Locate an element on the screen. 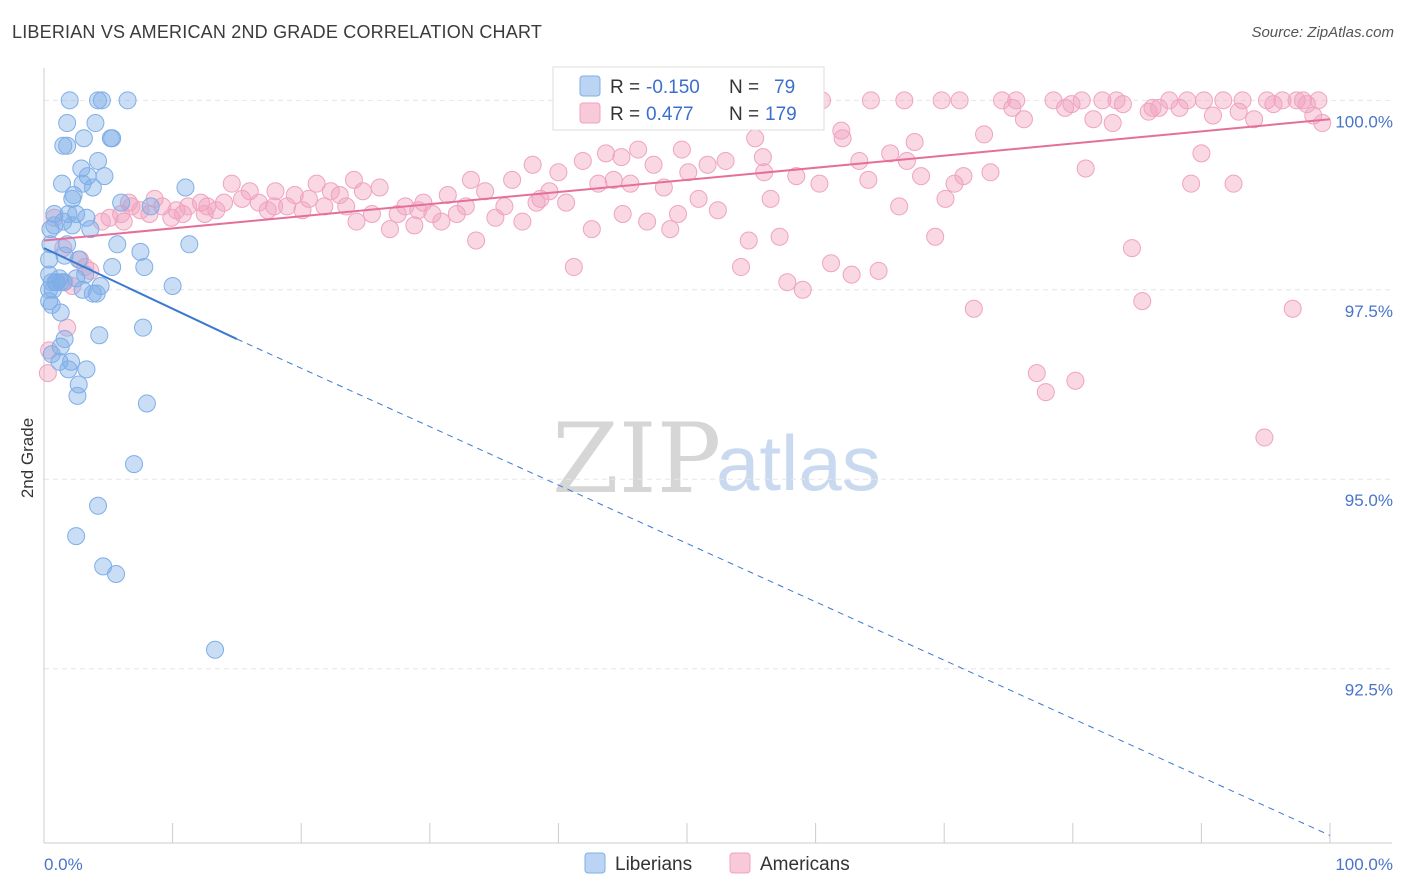 This screenshot has width=1406, height=892. x-tick-labels: 0.0% 100.0% is located at coordinates (718, 864).